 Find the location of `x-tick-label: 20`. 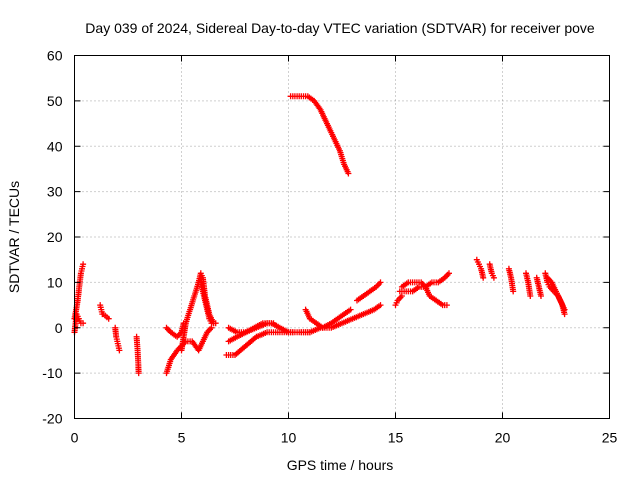

x-tick-label: 20 is located at coordinates (503, 438).